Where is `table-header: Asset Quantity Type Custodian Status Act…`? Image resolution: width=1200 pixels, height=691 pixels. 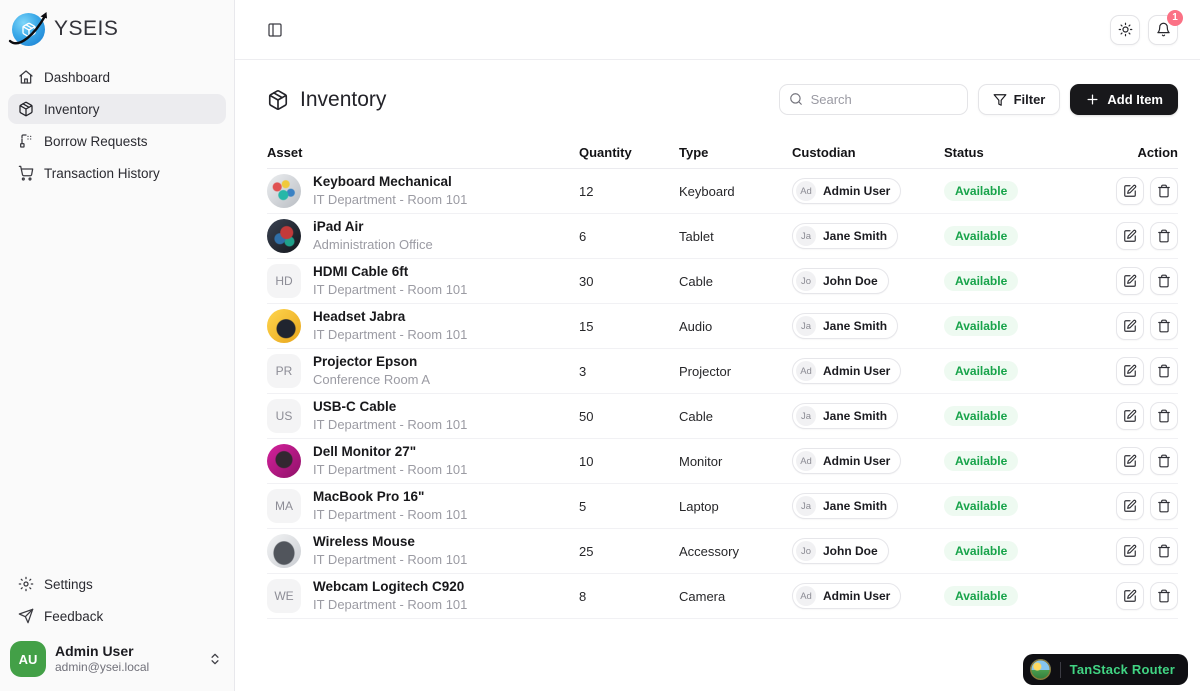 table-header: Asset Quantity Type Custodian Status Act… is located at coordinates (722, 153).